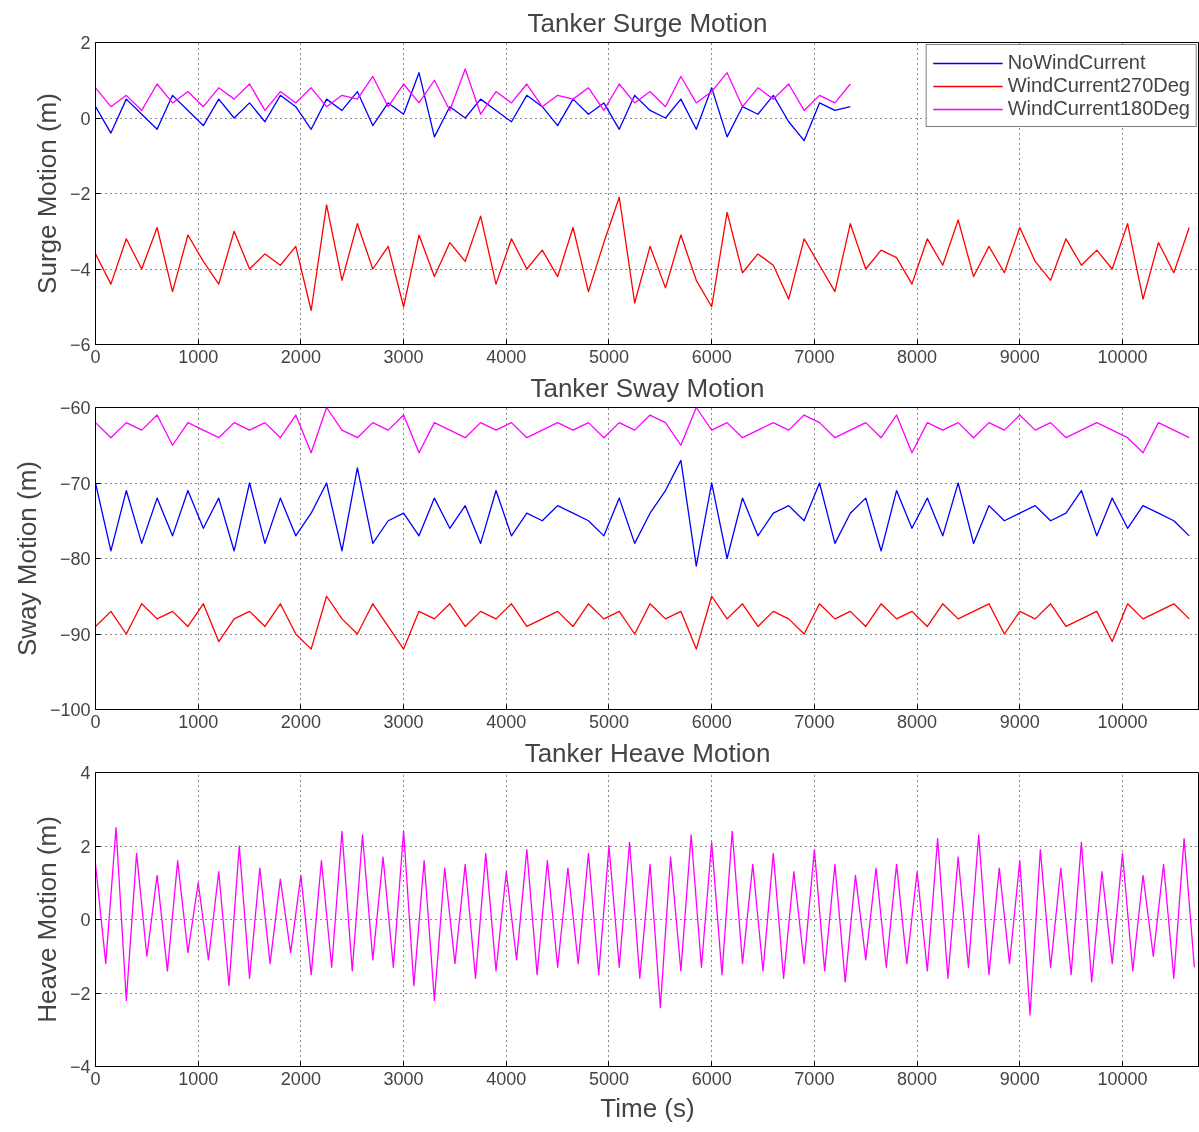 The image size is (1199, 1132). What do you see at coordinates (46, 193) in the screenshot?
I see `y-axis-title: Surge Motion (m)` at bounding box center [46, 193].